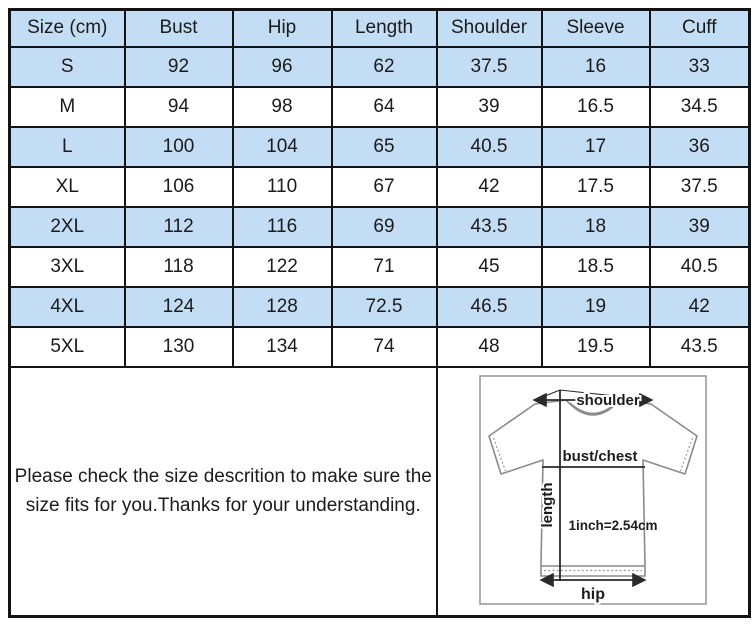  I want to click on table-row-3xl: 3XL 118 122 71 45 18.5 40.5, so click(379, 266).